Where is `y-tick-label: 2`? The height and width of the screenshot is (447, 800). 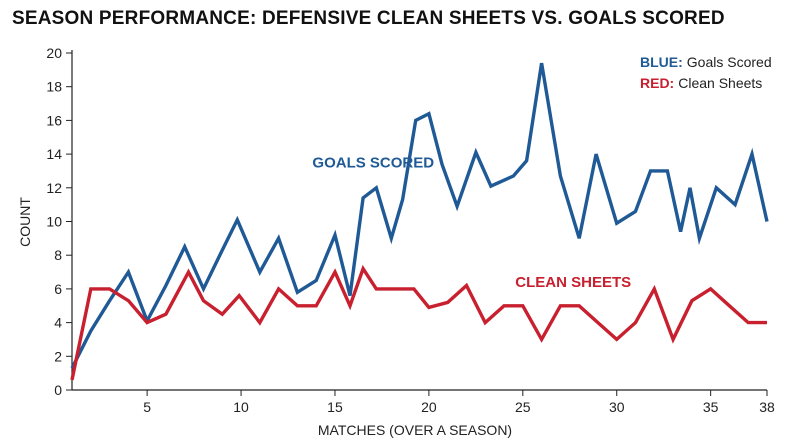
y-tick-label: 2 is located at coordinates (58, 356).